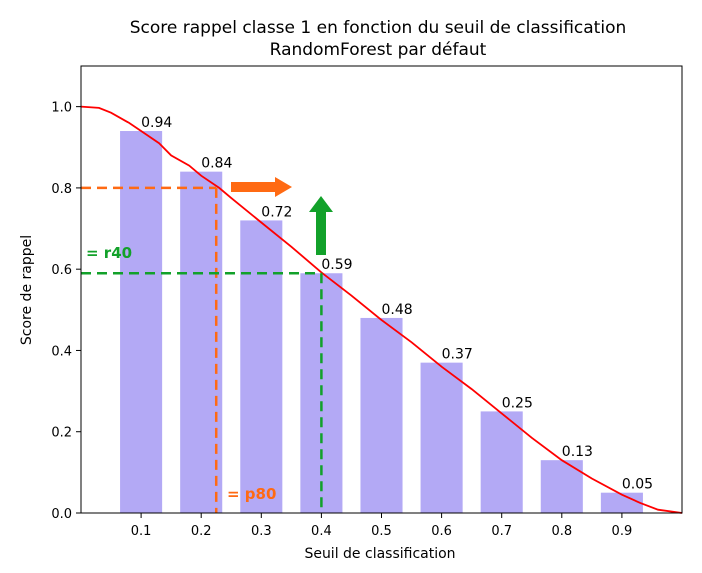 The image size is (702, 573). What do you see at coordinates (336, 265) in the screenshot?
I see `bar-value-label-4: 0.59` at bounding box center [336, 265].